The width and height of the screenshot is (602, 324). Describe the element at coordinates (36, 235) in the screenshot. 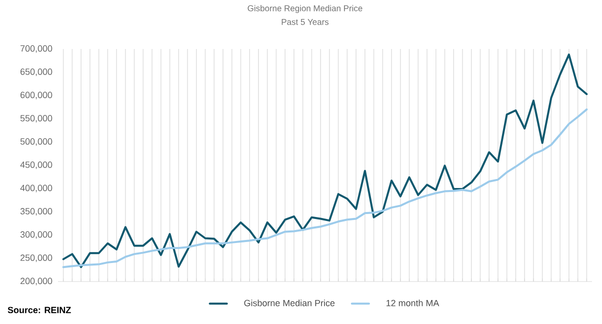

I see `y-tick-label: 300,000` at that location.